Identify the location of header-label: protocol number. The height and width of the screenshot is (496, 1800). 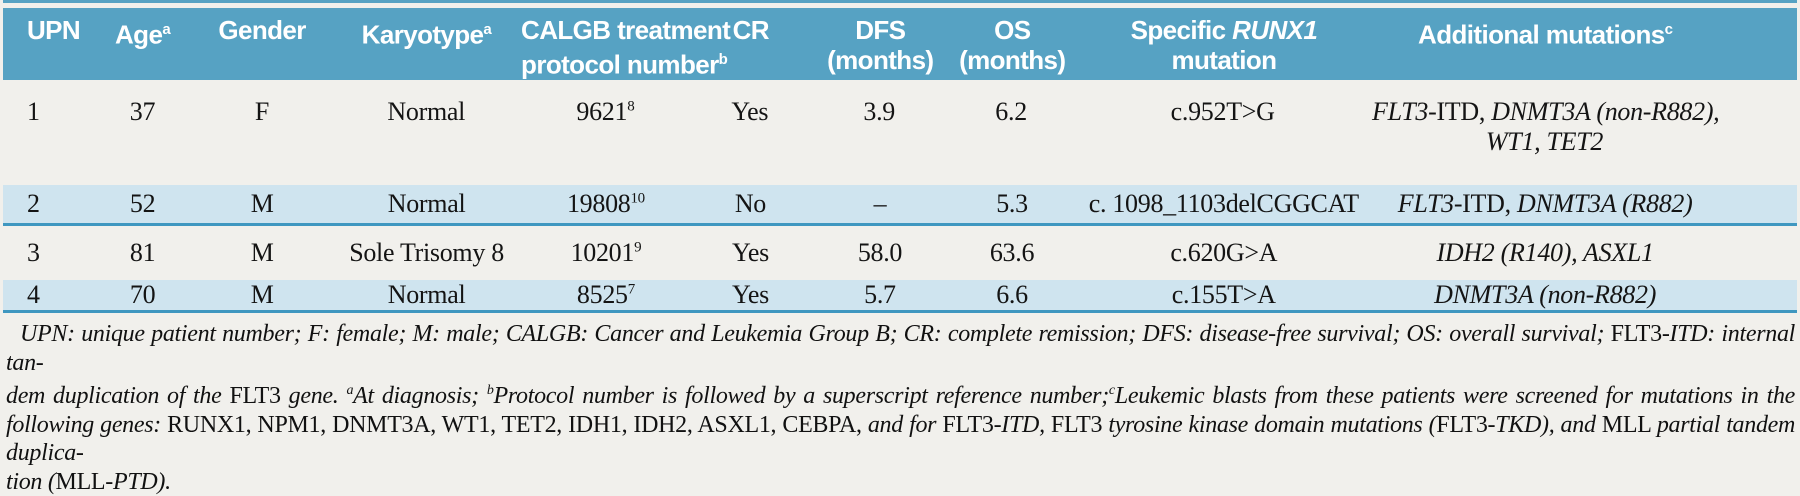
(620, 65).